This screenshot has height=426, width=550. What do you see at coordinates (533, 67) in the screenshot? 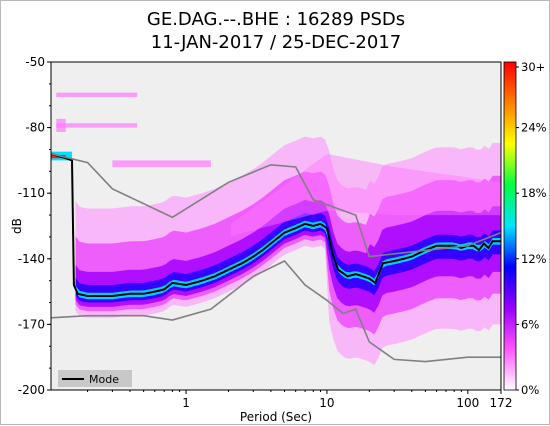
I see `colorbar-tick-label: 30+` at bounding box center [533, 67].